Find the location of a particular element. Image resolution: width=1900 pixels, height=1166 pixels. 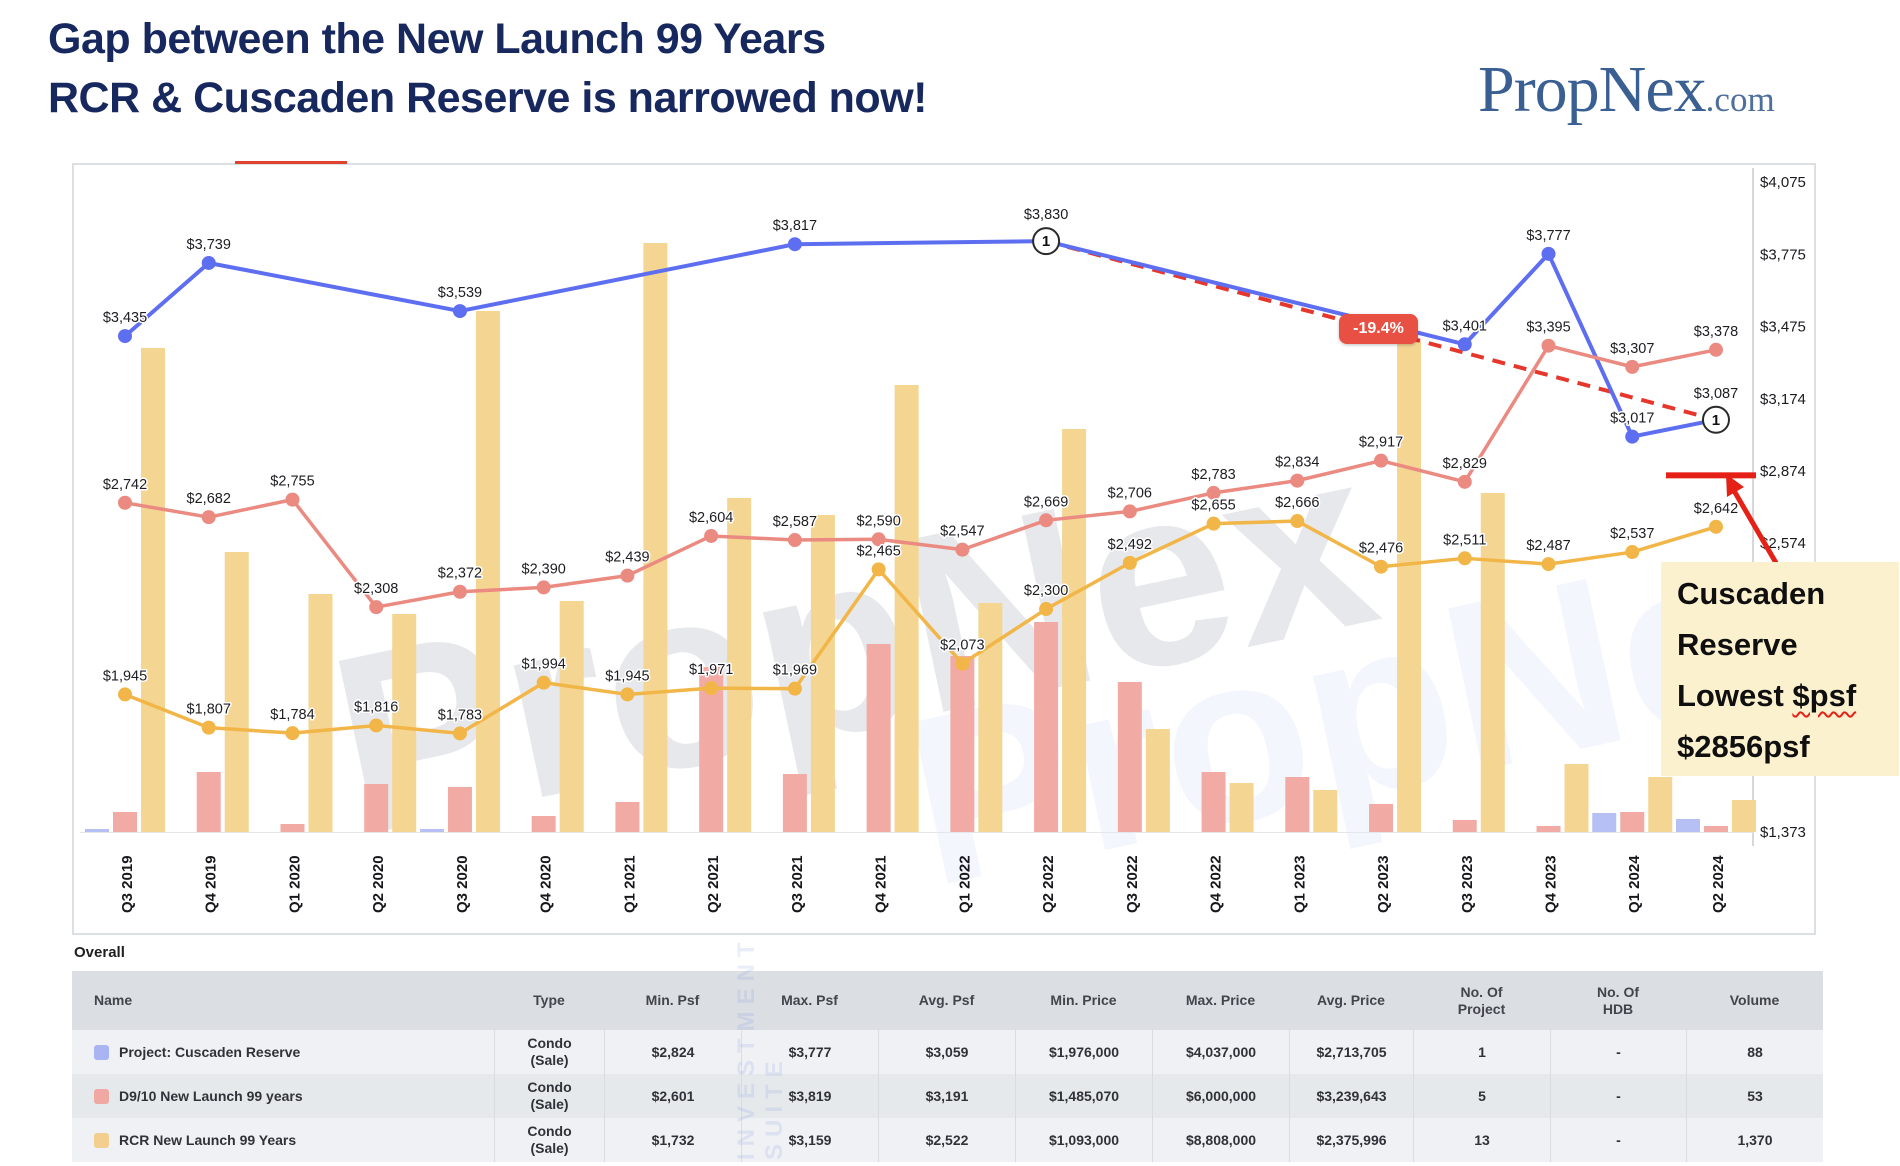

callout-psf-wavy: $psf is located at coordinates (1824, 695).